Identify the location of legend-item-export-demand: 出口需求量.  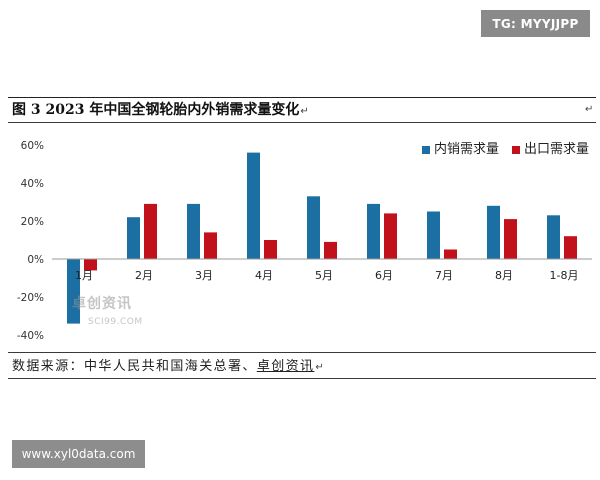
(550, 150).